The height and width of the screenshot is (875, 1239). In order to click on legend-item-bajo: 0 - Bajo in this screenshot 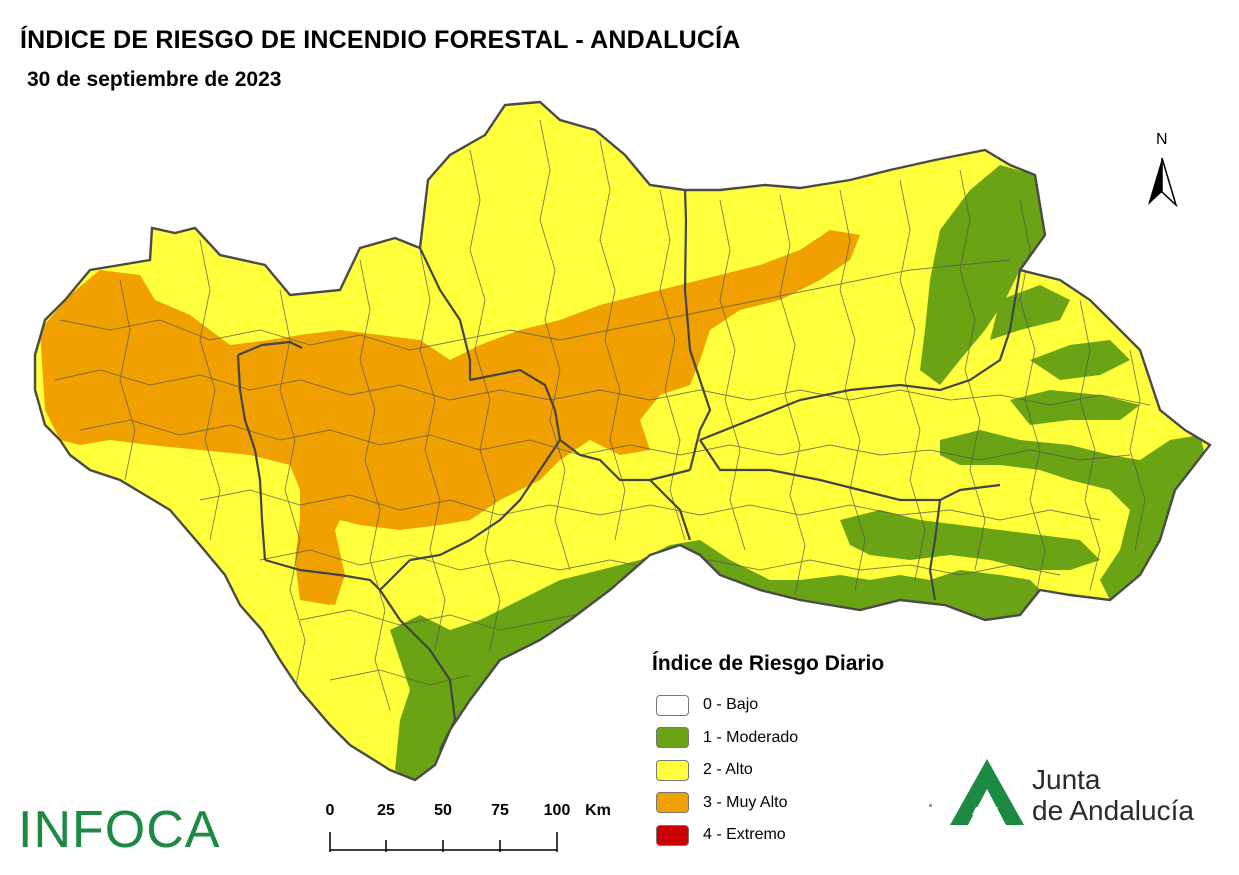, I will do `click(768, 705)`.